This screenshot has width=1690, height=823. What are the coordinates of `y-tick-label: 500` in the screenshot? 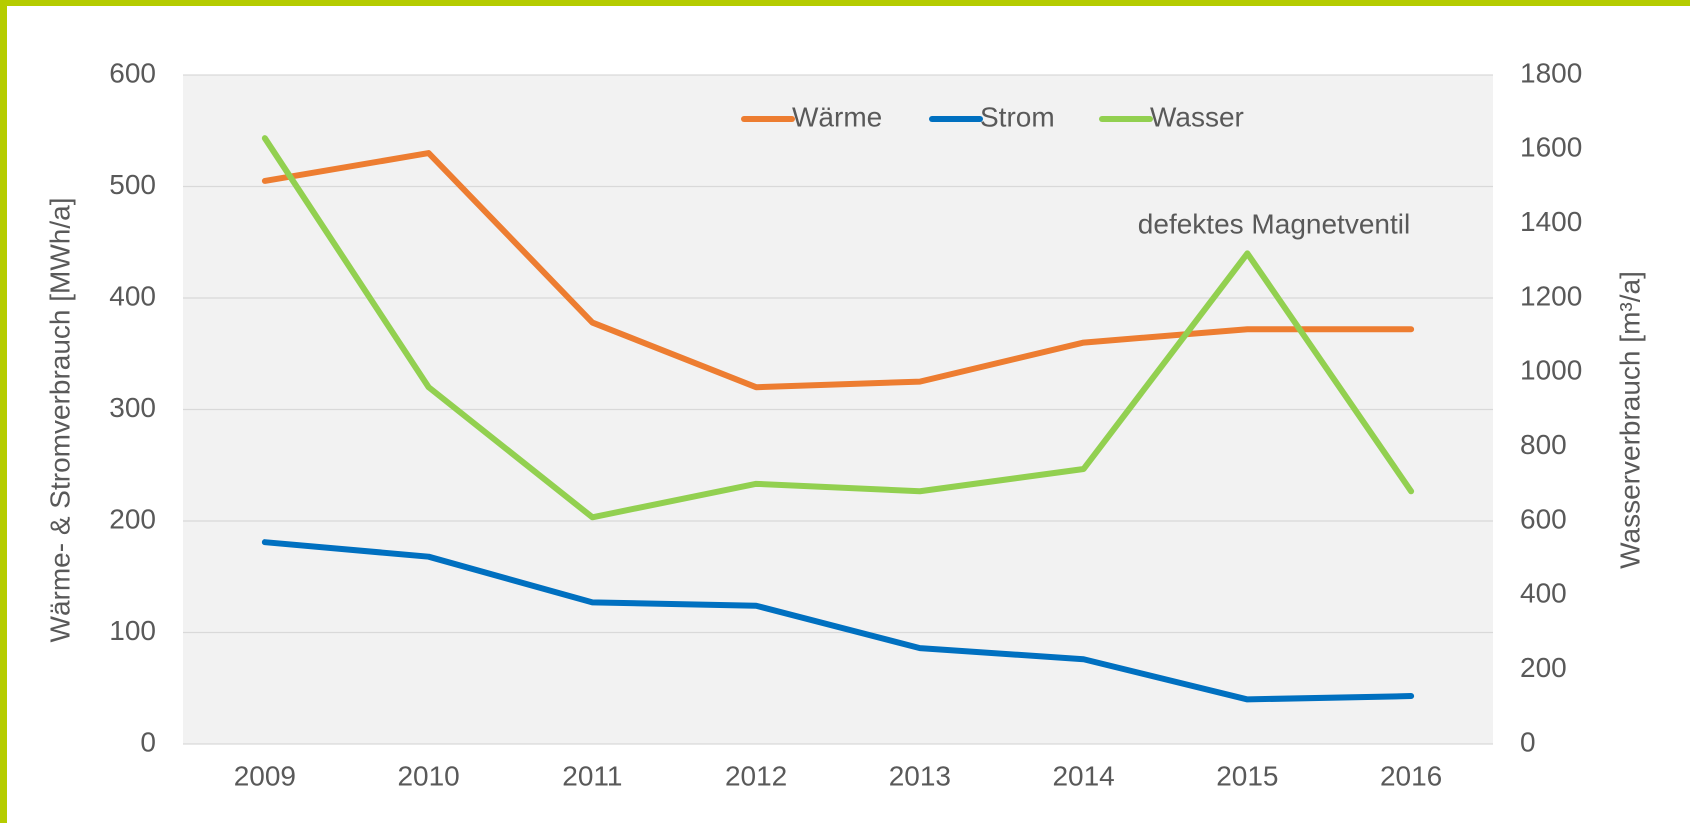 It's located at (132, 184).